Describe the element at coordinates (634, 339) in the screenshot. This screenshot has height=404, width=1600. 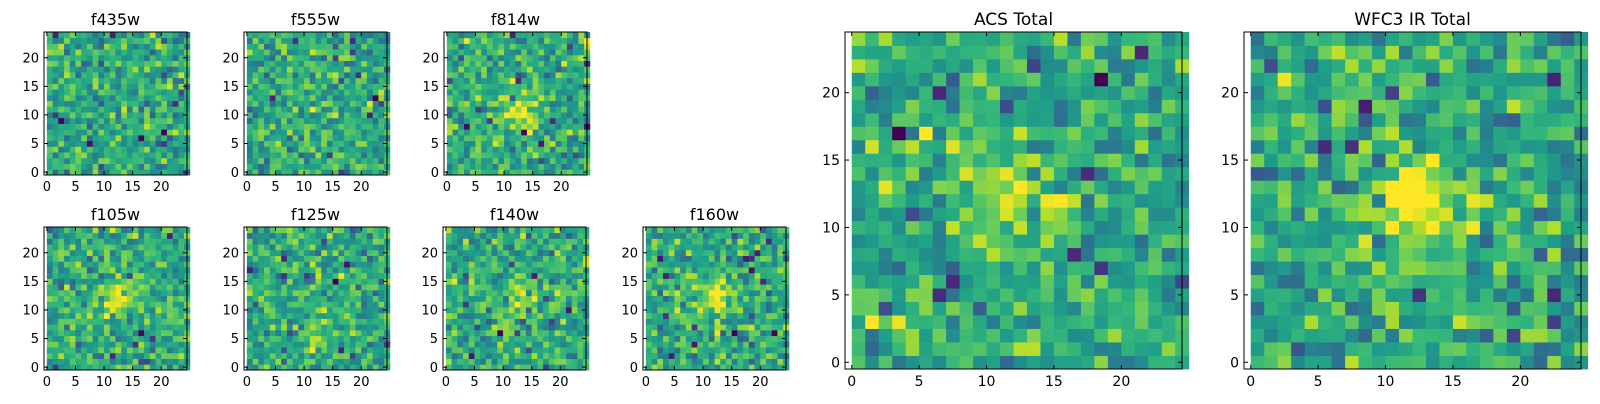
I see `y-tick-label: 5` at that location.